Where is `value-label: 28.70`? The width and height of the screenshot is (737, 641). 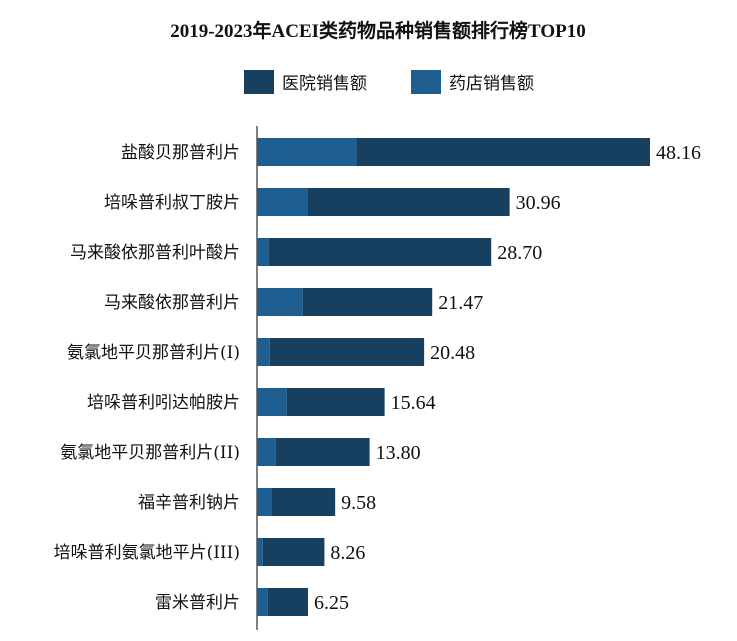
value-label: 28.70 is located at coordinates (519, 253).